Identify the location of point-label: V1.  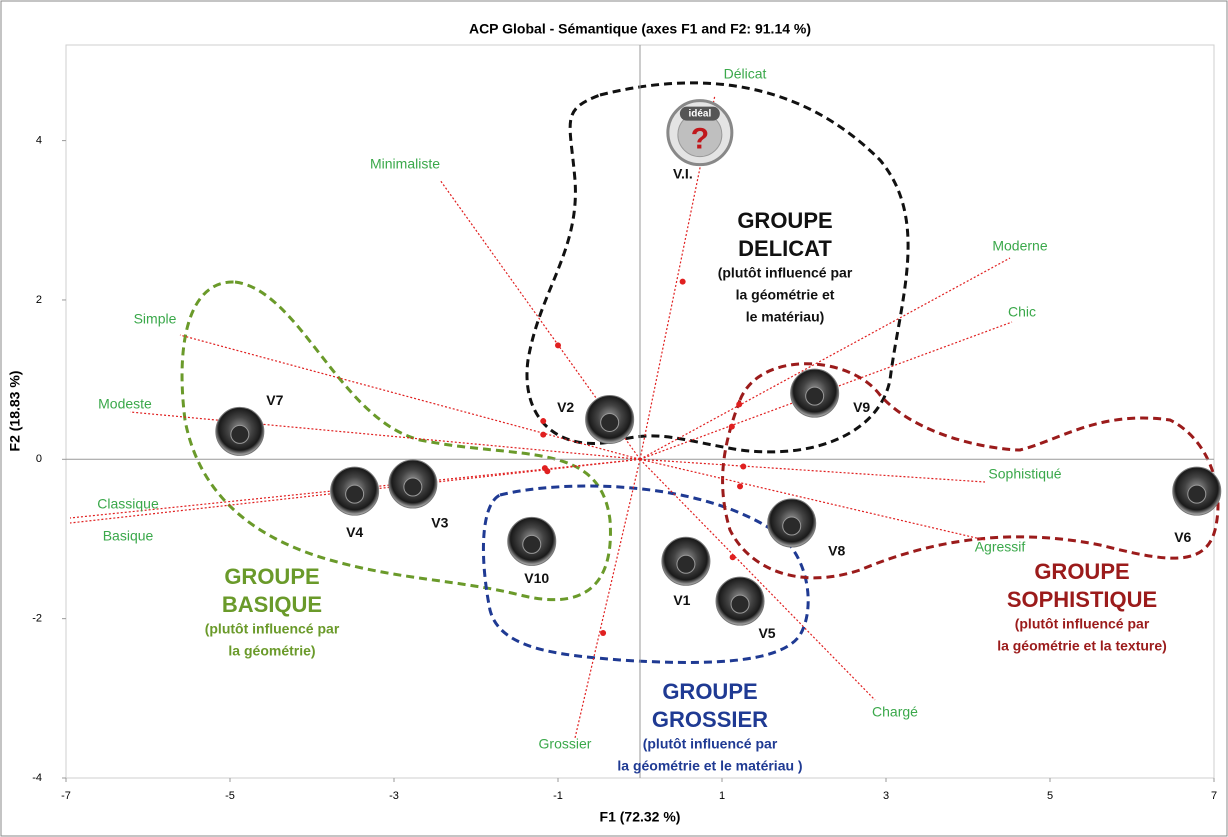
(681, 600).